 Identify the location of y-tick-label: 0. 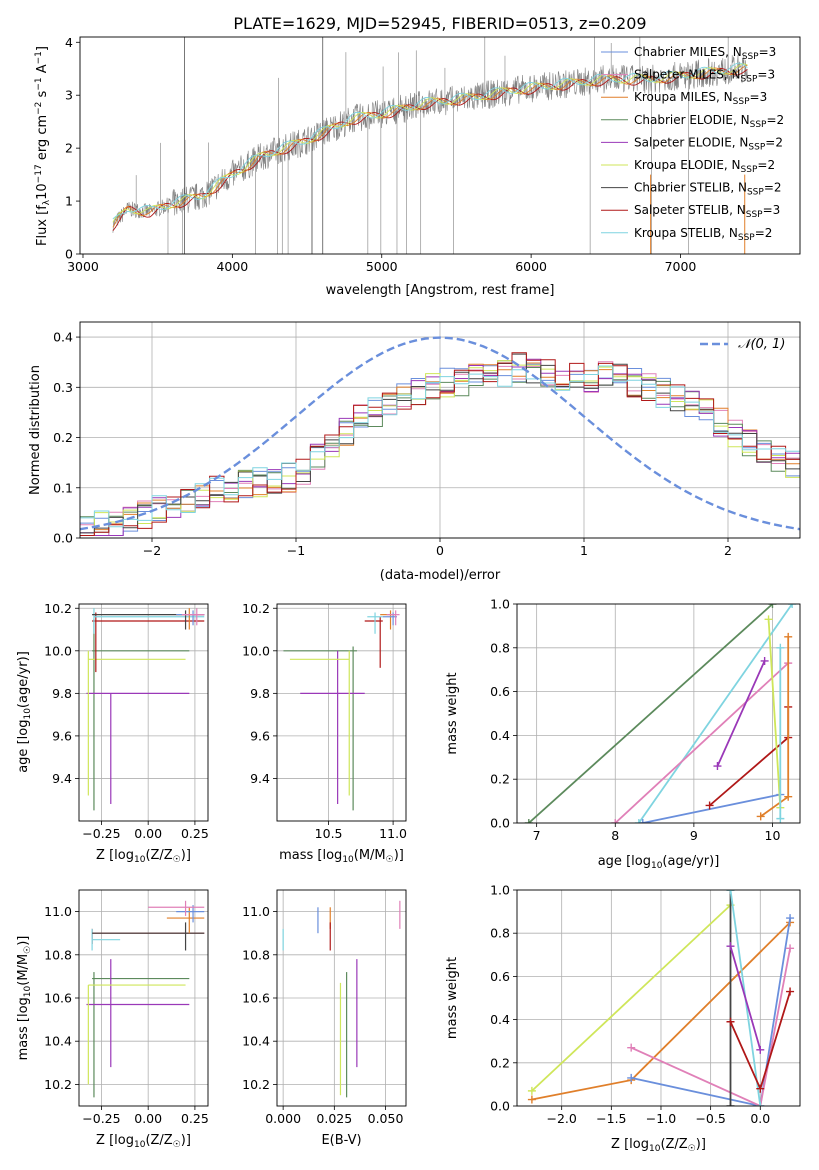
(69, 254).